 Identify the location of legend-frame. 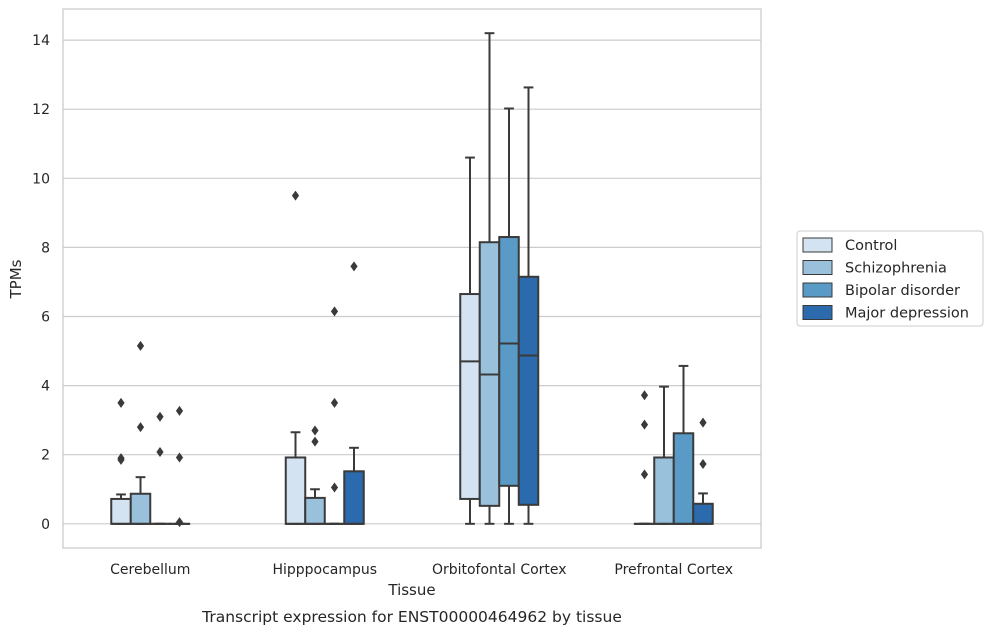
(890, 278).